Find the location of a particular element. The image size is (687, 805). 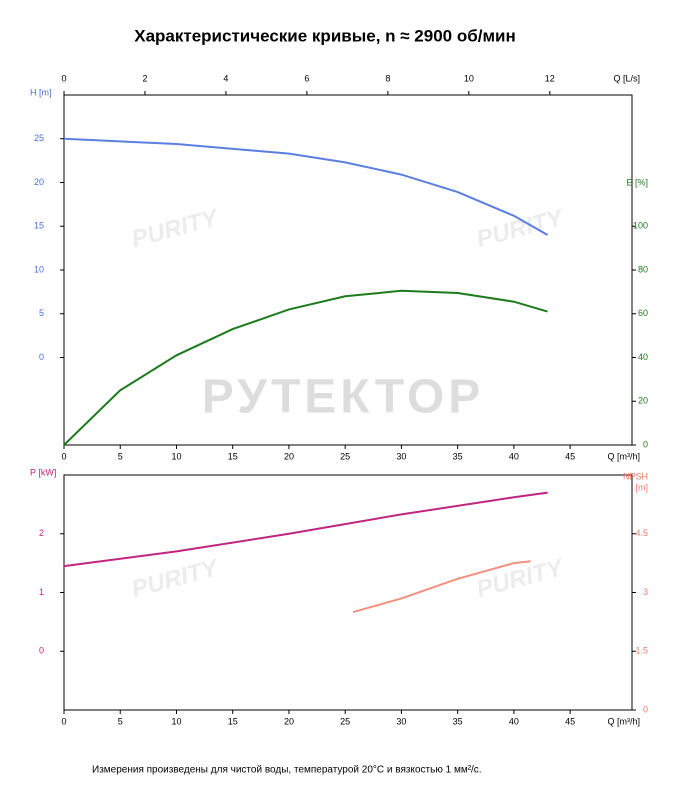

x2-axis-label: Q [L/s] is located at coordinates (626, 78).